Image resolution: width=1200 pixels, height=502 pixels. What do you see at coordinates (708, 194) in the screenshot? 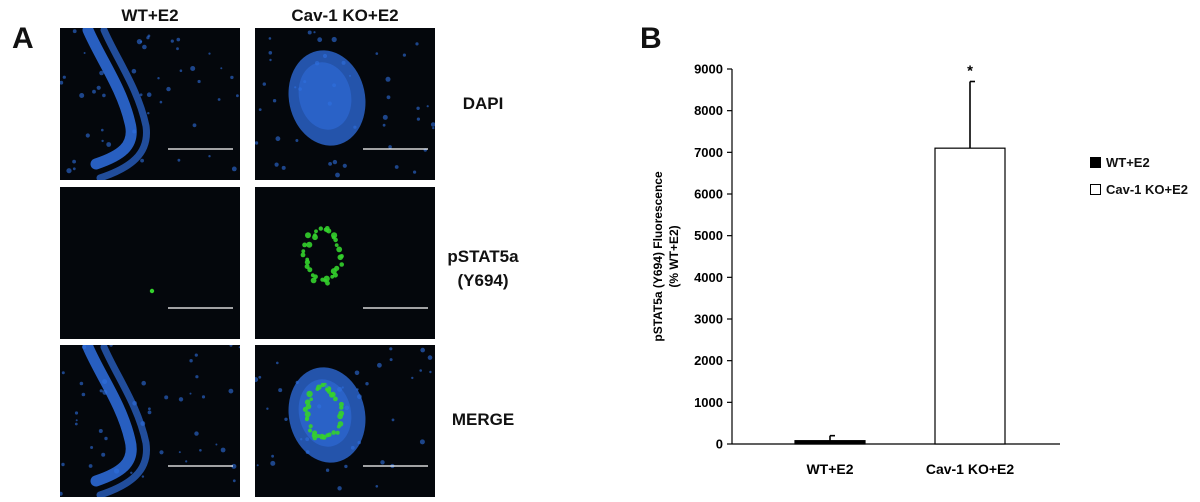
I see `y-tick-label: 6000` at bounding box center [708, 194].